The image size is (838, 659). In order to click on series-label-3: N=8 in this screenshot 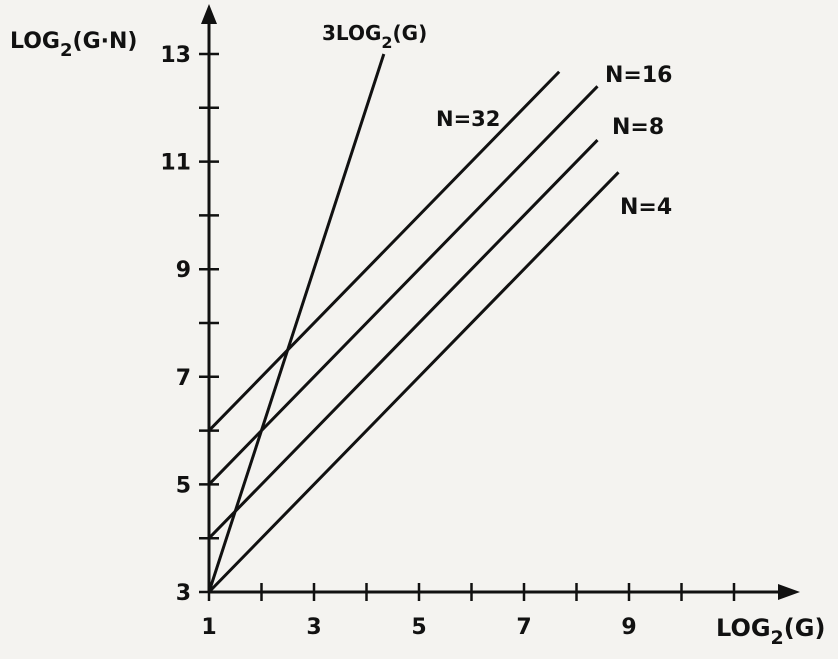, I will do `click(638, 127)`.